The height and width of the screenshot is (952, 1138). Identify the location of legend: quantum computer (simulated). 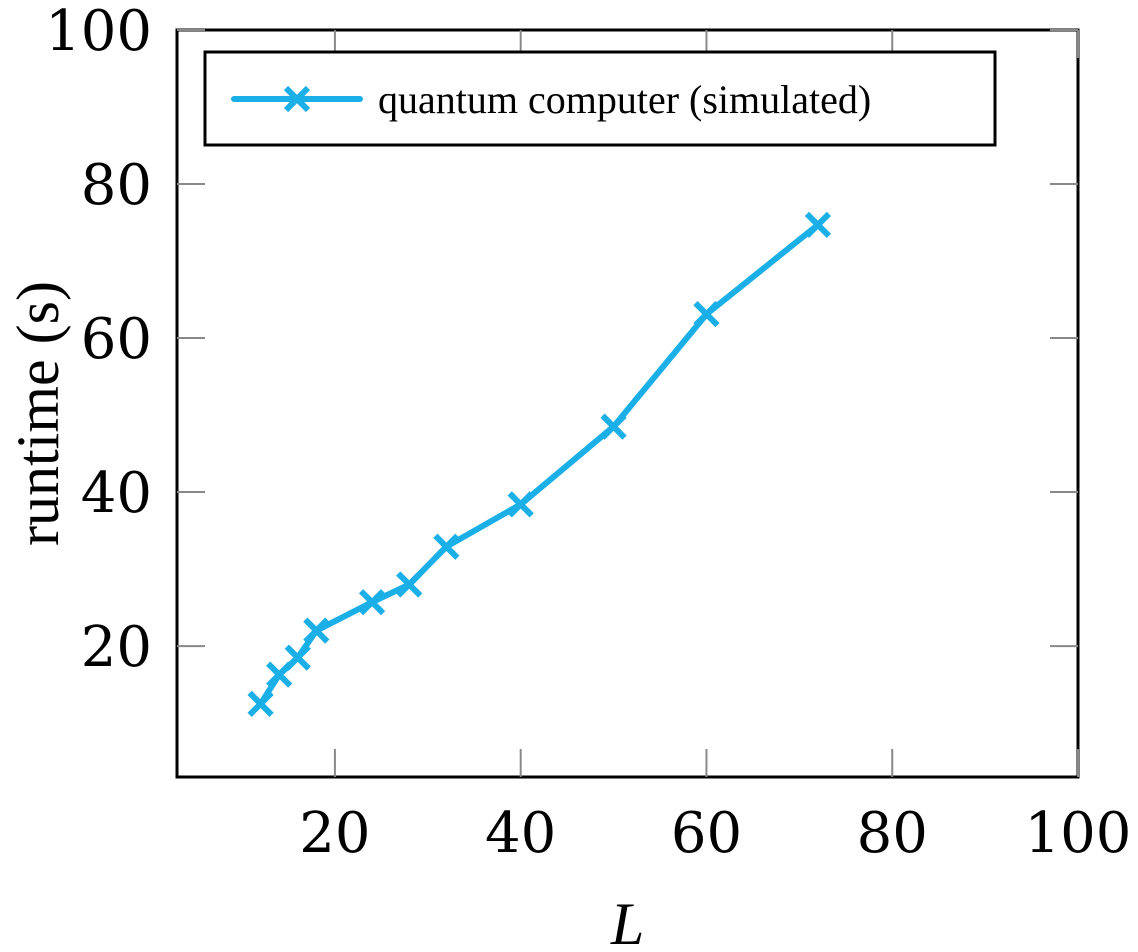
(600, 98).